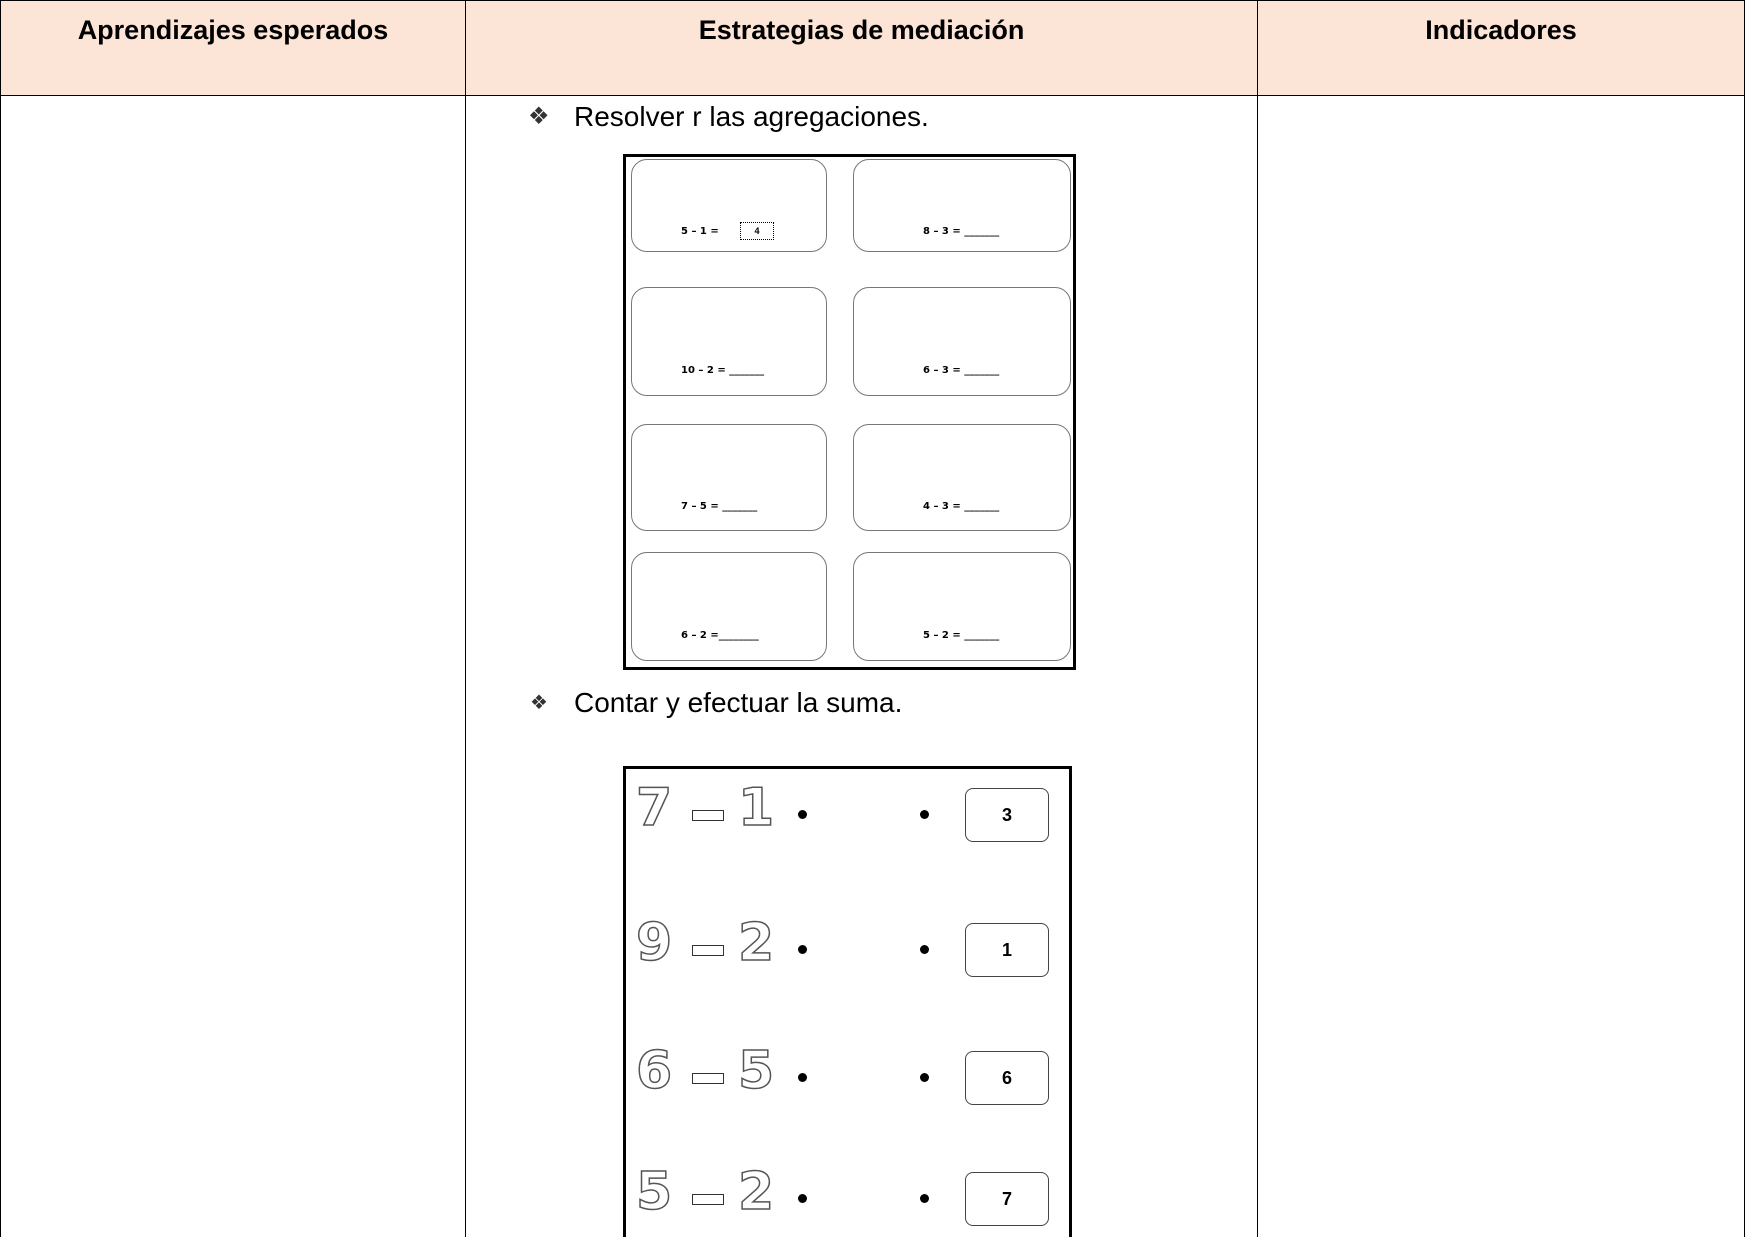  What do you see at coordinates (723, 371) in the screenshot?
I see `exercise-text: 10 – 2 = _______` at bounding box center [723, 371].